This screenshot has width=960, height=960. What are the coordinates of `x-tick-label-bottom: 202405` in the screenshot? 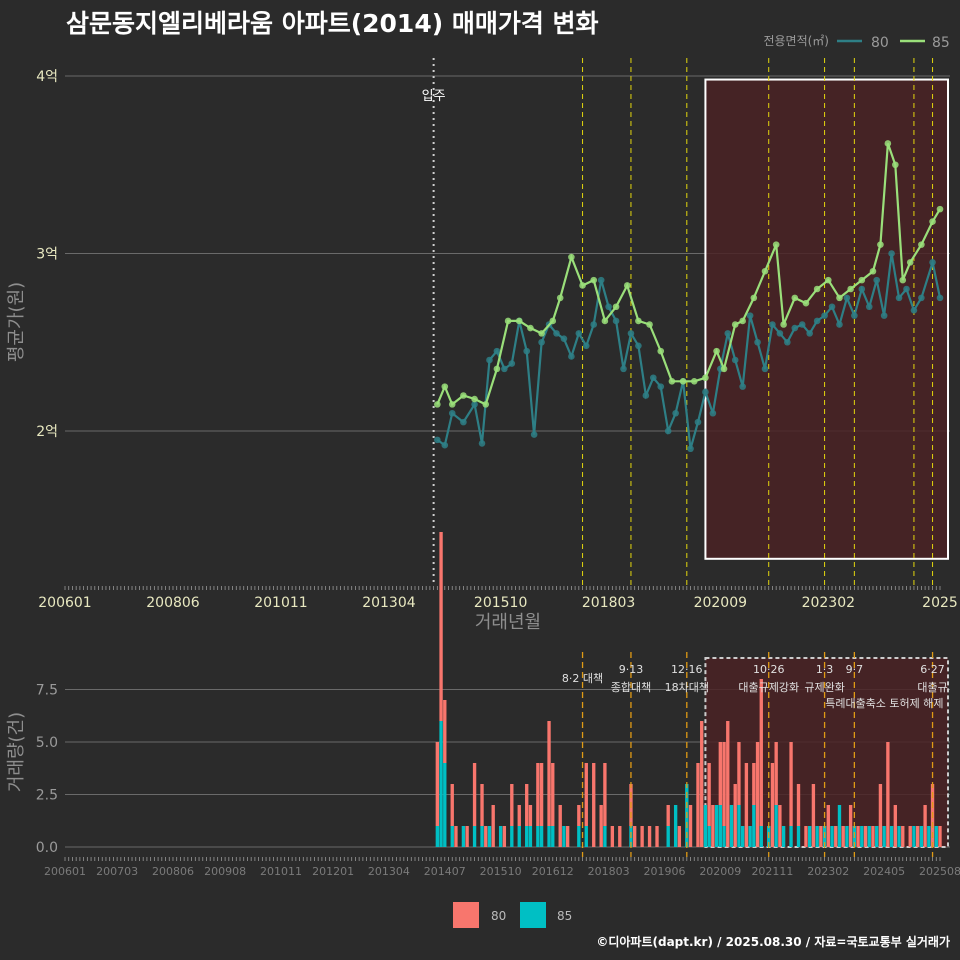 It's located at (884, 871).